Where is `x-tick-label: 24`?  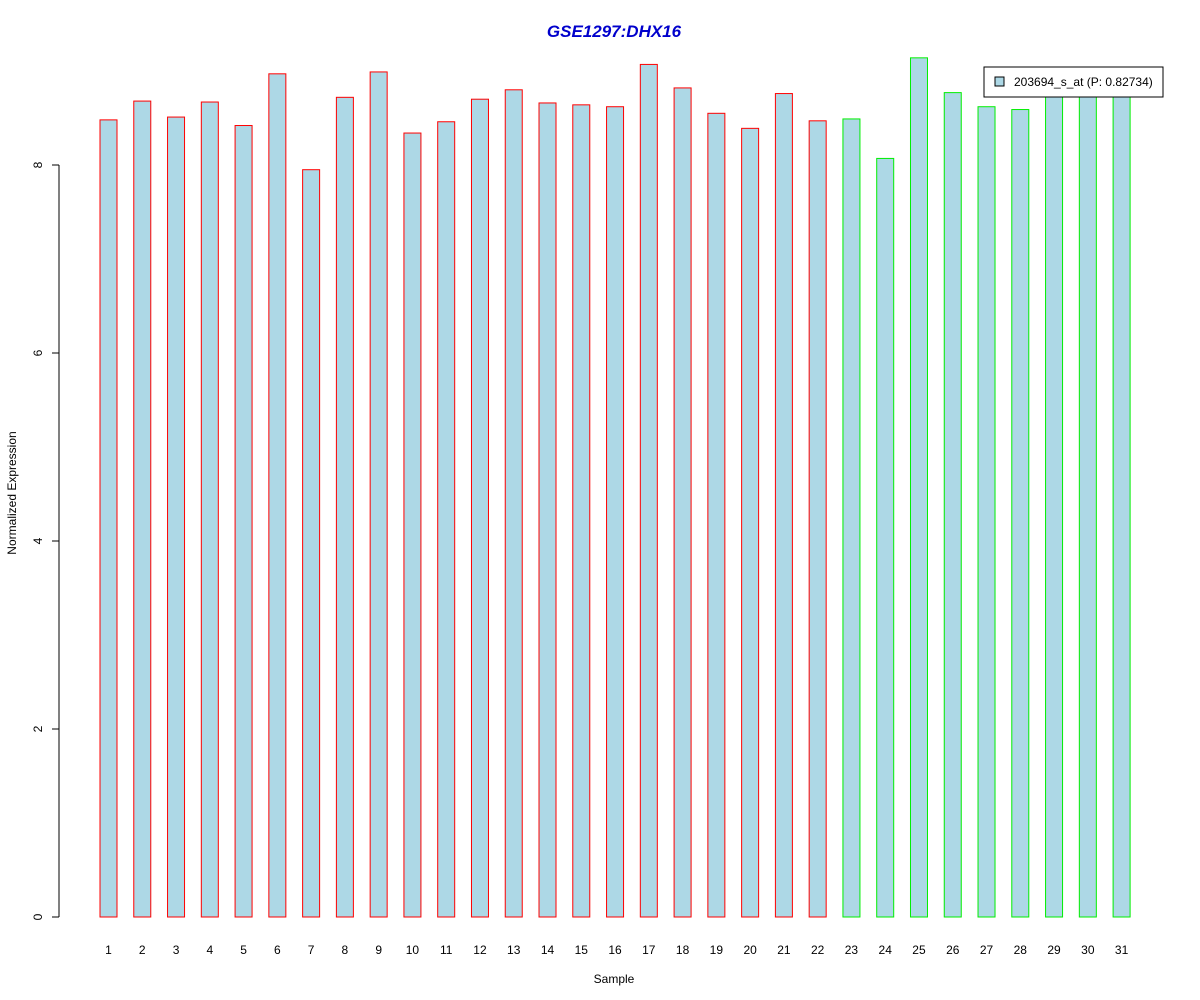
x-tick-label: 24 is located at coordinates (886, 950).